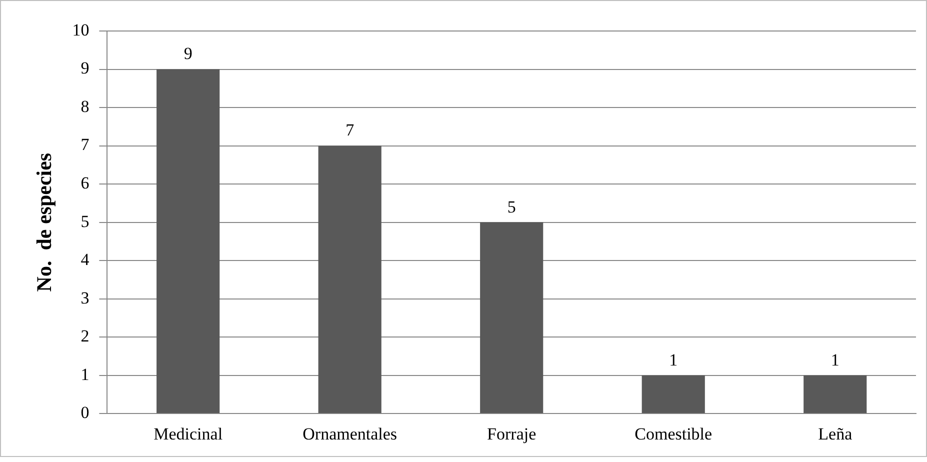 Image resolution: width=927 pixels, height=462 pixels. I want to click on y-tick-label: 1, so click(85, 374).